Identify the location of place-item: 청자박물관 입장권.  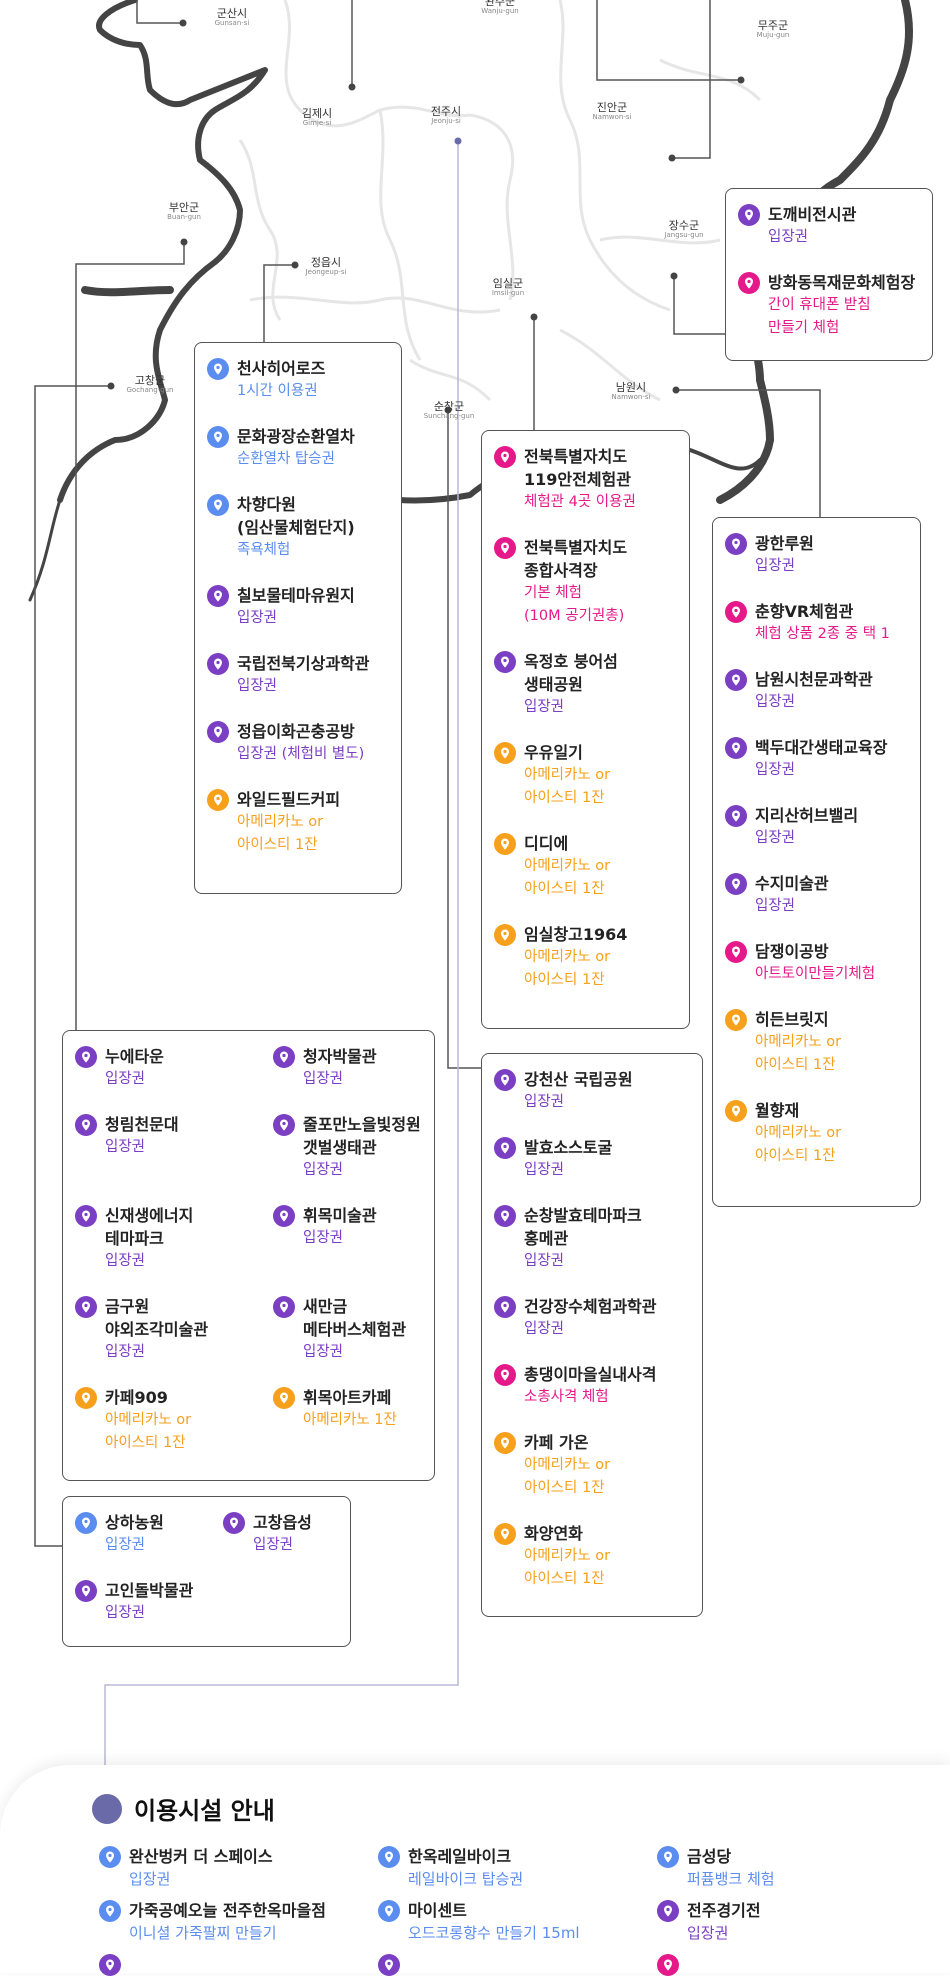
(348, 1068).